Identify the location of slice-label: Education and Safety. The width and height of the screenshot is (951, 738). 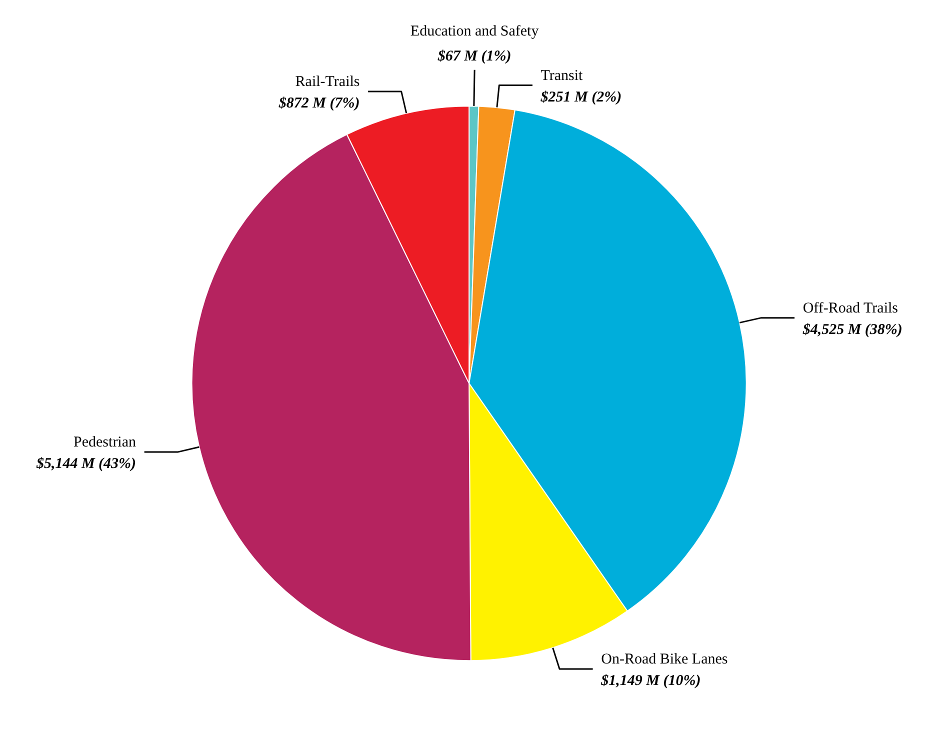
(475, 31).